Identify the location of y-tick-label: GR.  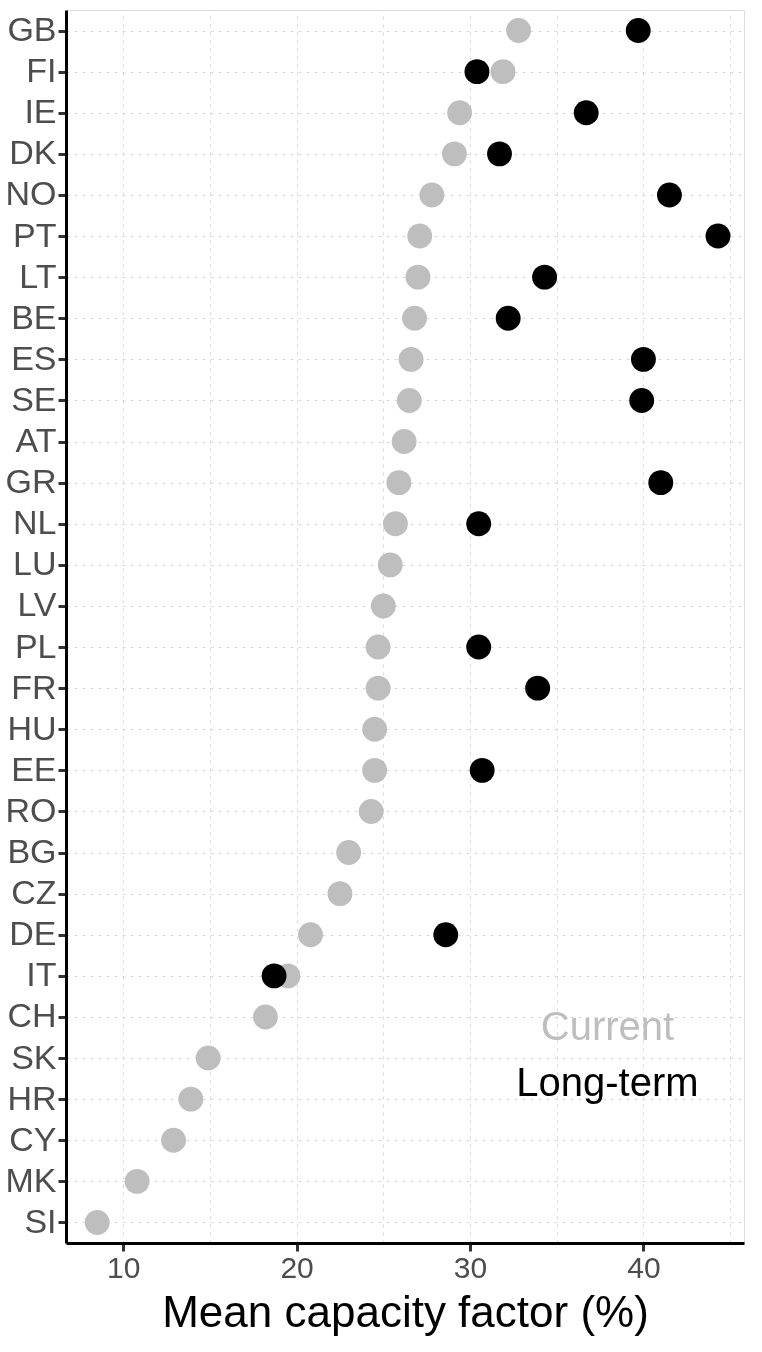
(31, 481).